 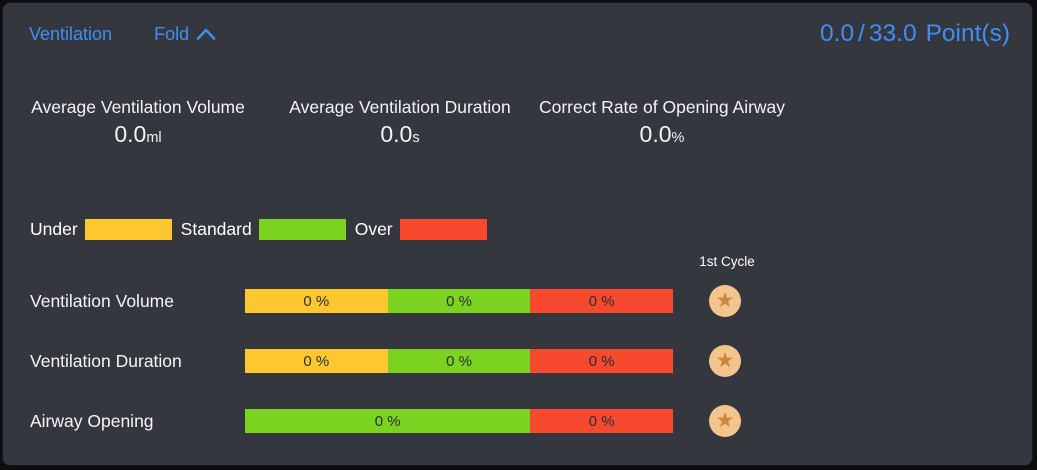 What do you see at coordinates (519, 34) in the screenshot?
I see `panel-header: Ventilation Fold 0.0 / 33.0 Point(s)` at bounding box center [519, 34].